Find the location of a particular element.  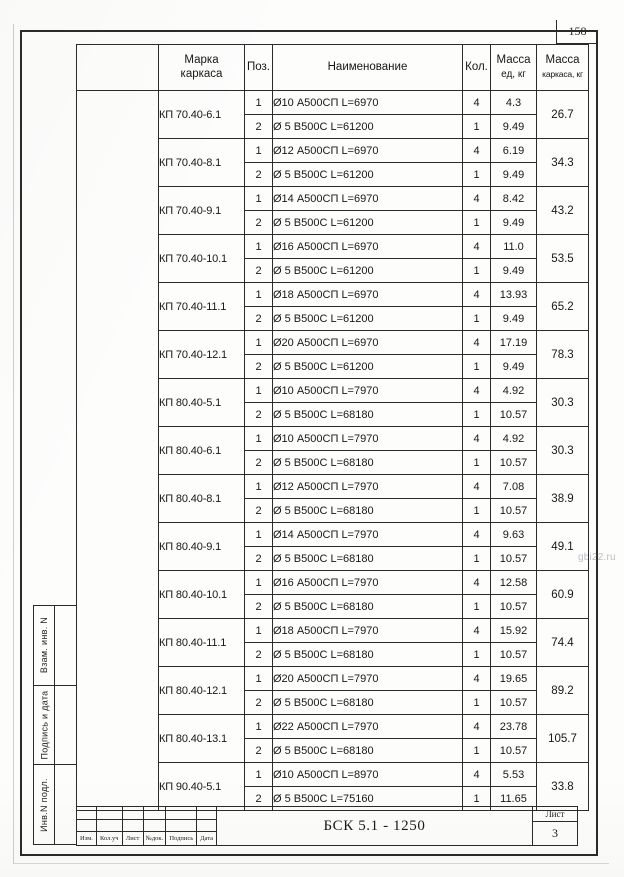

cell-mass-frame: 30.3 is located at coordinates (562, 450).